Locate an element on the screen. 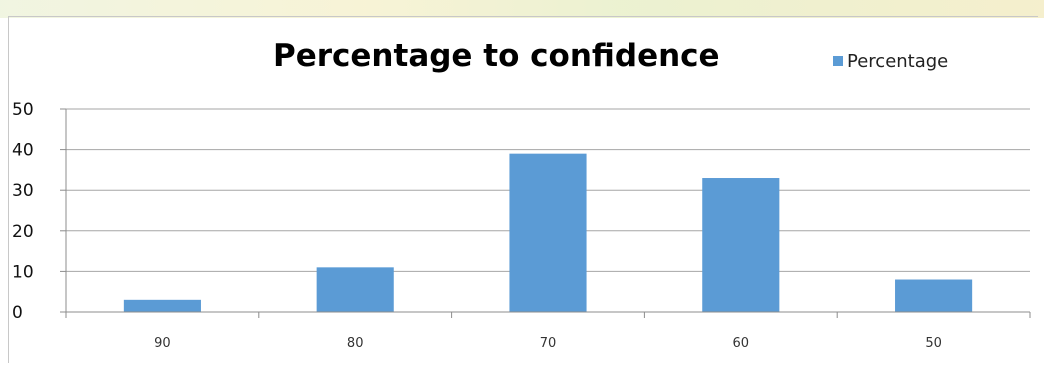 The width and height of the screenshot is (1044, 367). legend-label-percentage: Percentage is located at coordinates (898, 61).